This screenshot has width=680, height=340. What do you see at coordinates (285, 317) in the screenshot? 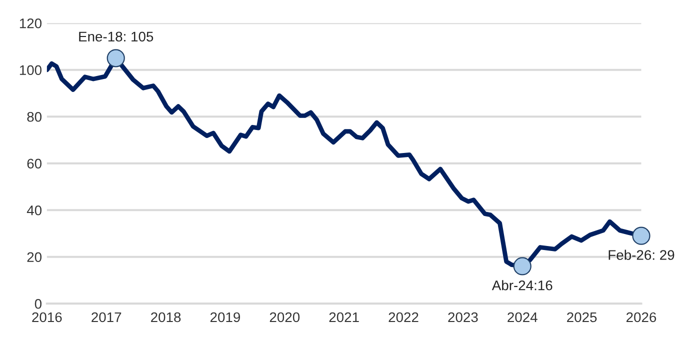
I see `x-tick-label: 2020` at bounding box center [285, 317].